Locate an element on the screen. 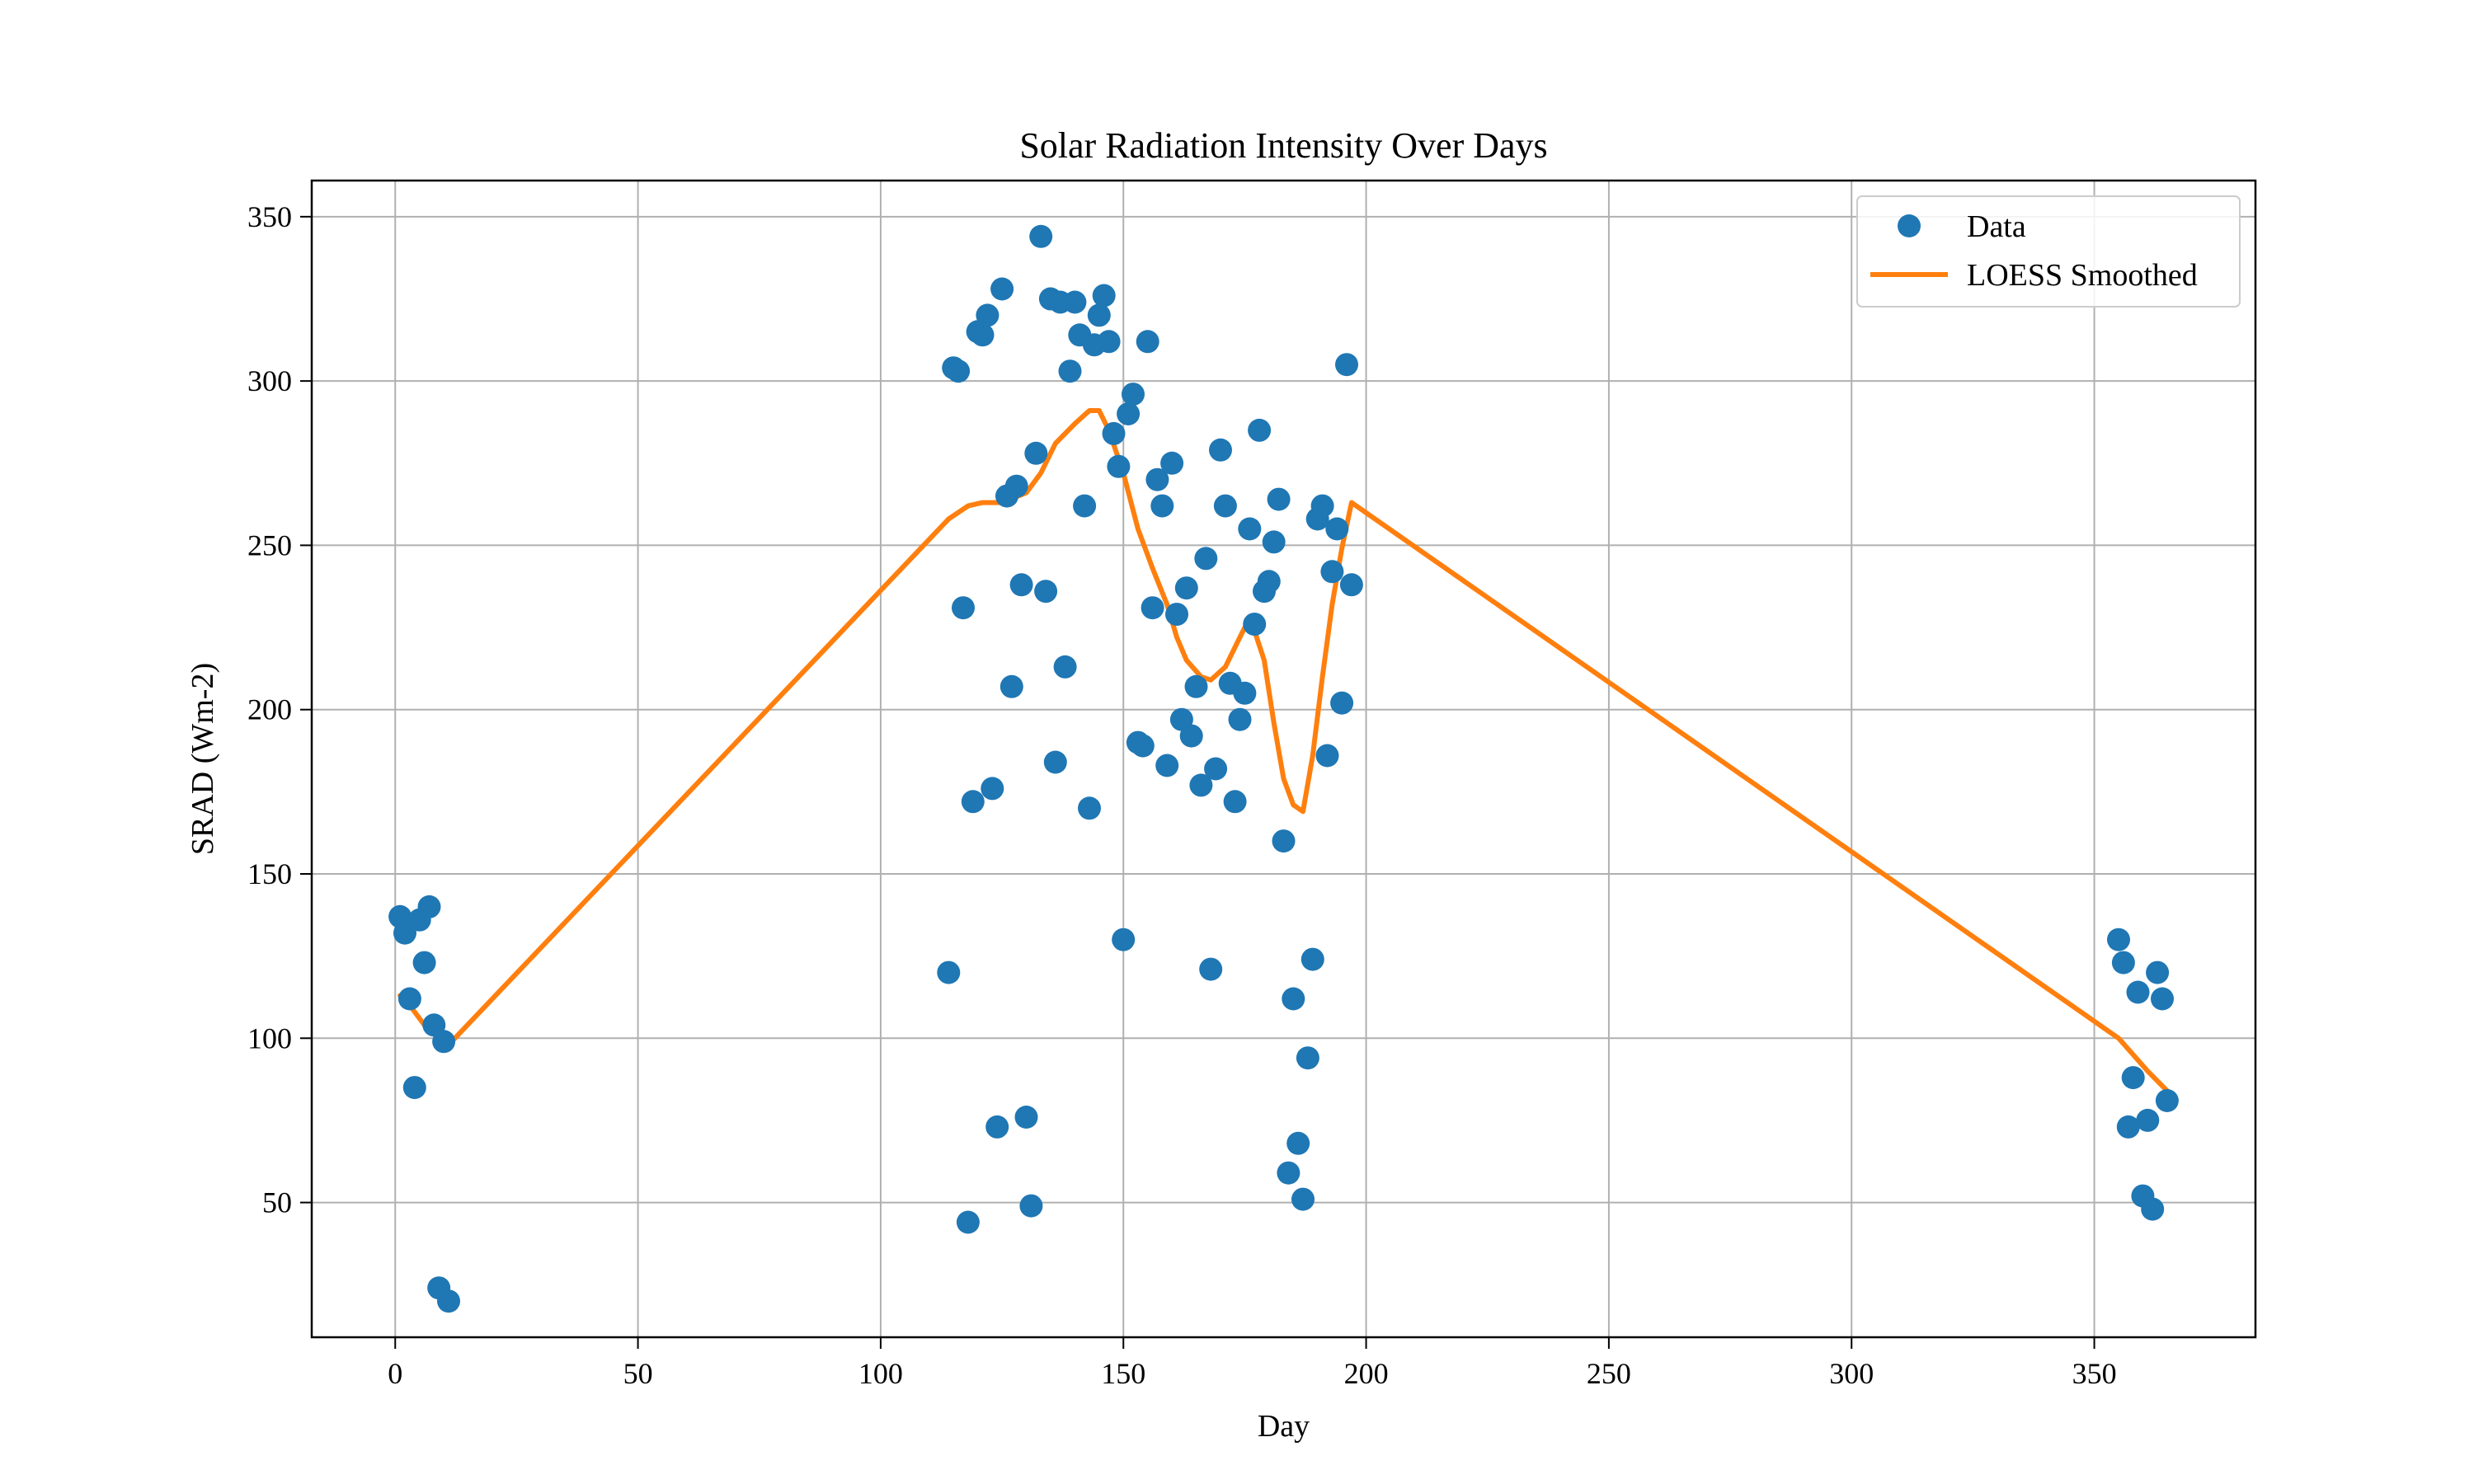 The width and height of the screenshot is (2474, 1484). x-tick-label: 300 is located at coordinates (1851, 1373).